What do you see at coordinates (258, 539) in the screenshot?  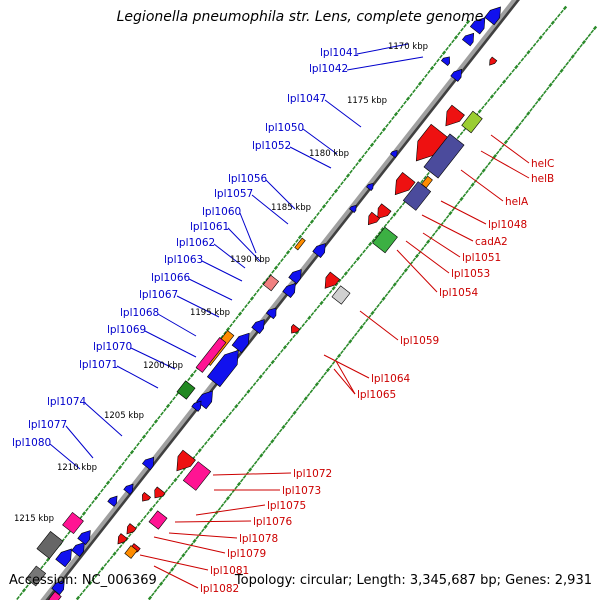 I see `gene-label-right: lpl1078` at bounding box center [258, 539].